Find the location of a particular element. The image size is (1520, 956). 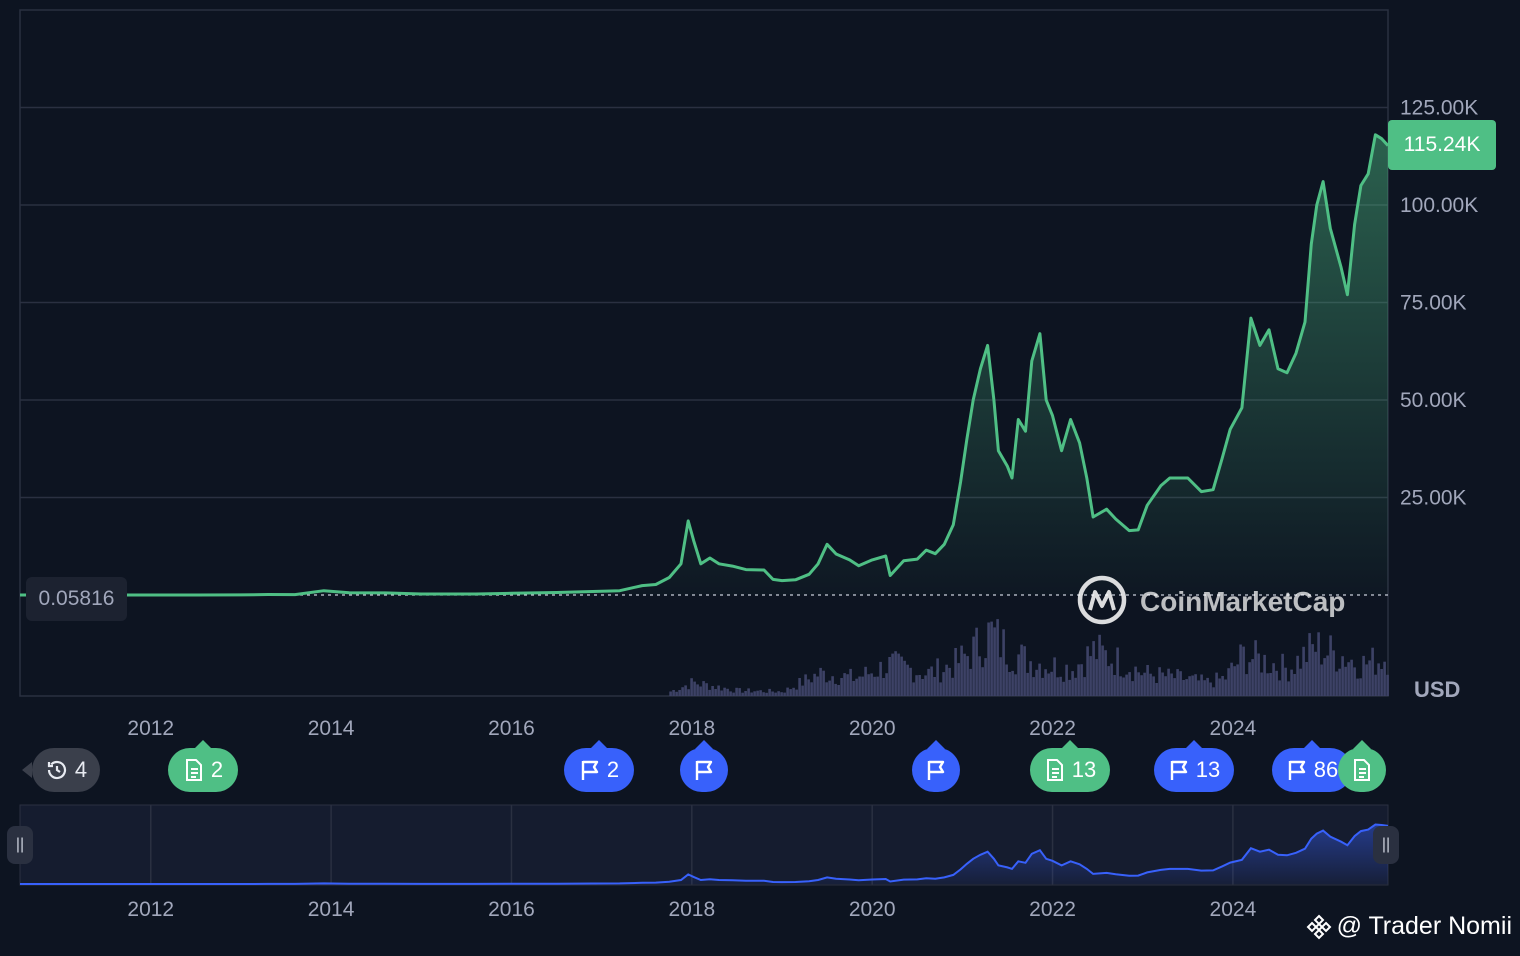

current-price-label: 115.24K is located at coordinates (1442, 145).